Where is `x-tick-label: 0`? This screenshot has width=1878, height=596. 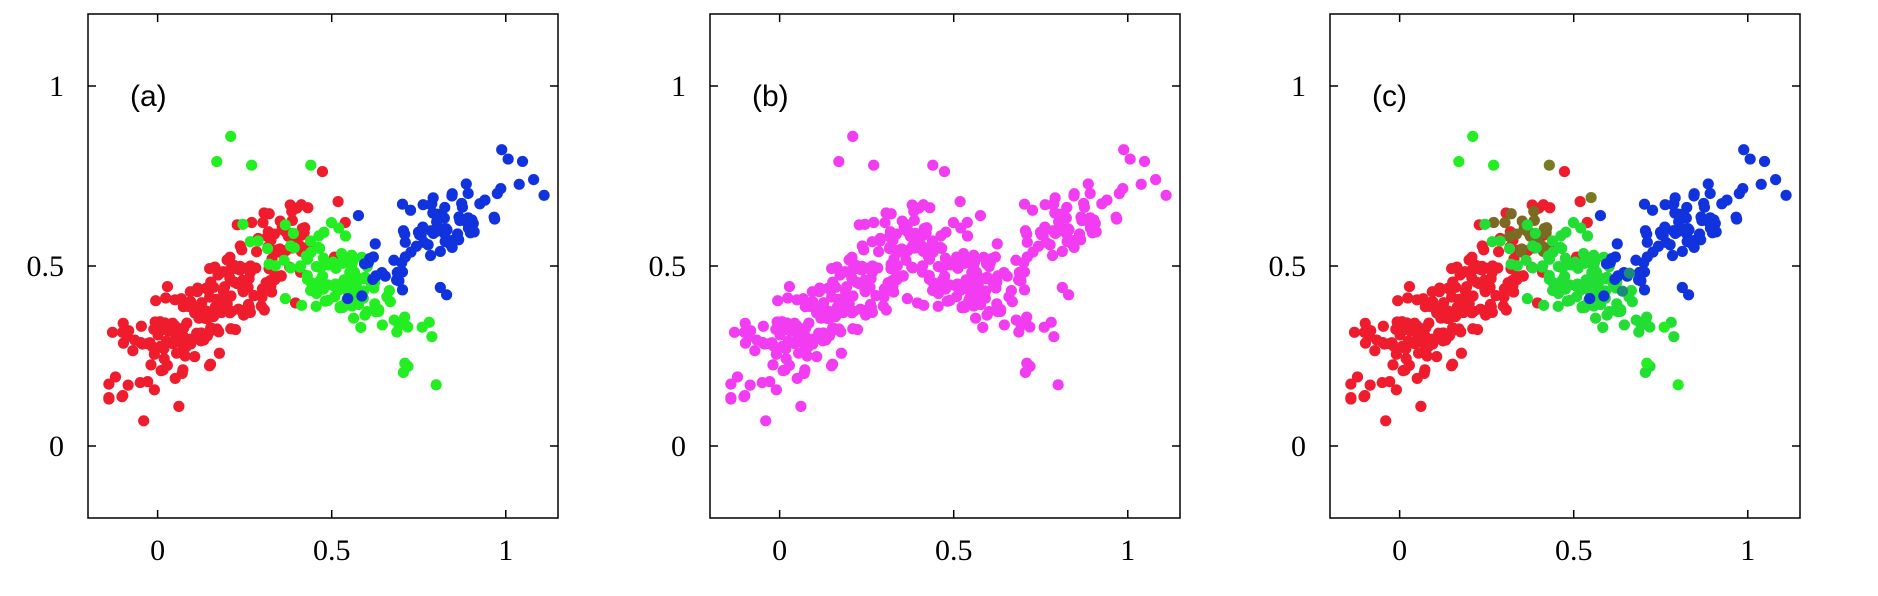 x-tick-label: 0 is located at coordinates (779, 550).